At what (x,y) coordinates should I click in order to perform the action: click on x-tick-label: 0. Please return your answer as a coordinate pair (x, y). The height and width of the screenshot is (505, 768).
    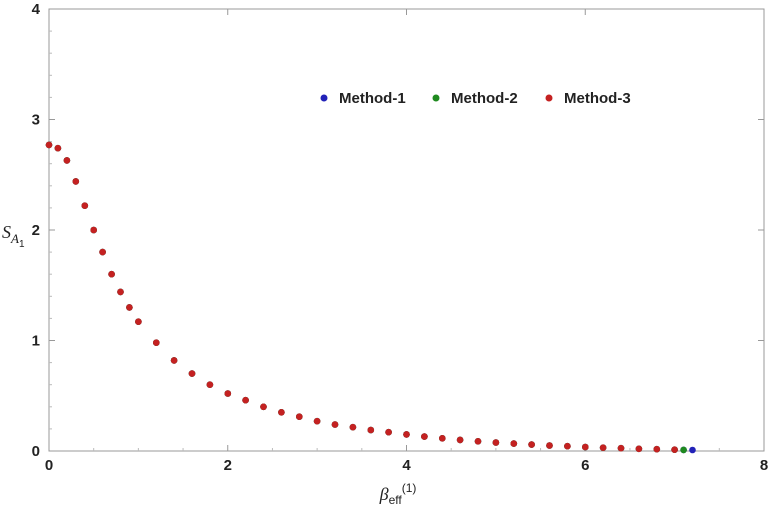
    Looking at the image, I should click on (49, 465).